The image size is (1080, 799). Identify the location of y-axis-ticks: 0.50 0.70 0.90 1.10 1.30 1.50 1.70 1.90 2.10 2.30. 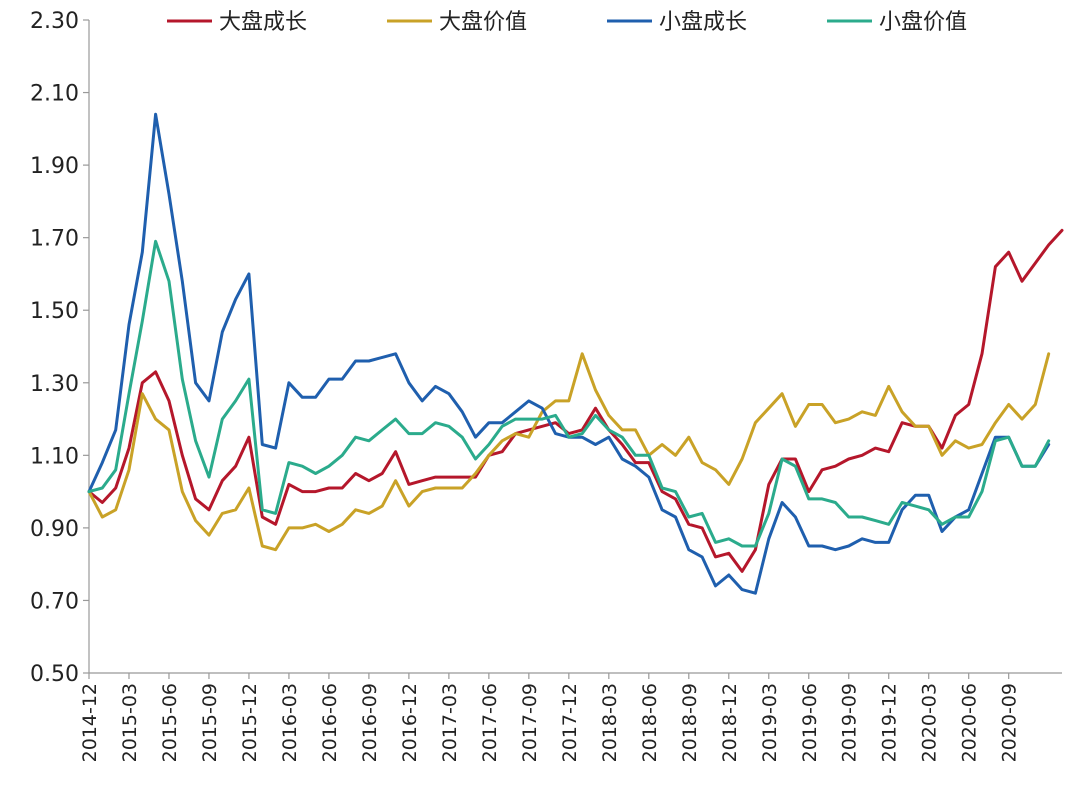
(59, 348).